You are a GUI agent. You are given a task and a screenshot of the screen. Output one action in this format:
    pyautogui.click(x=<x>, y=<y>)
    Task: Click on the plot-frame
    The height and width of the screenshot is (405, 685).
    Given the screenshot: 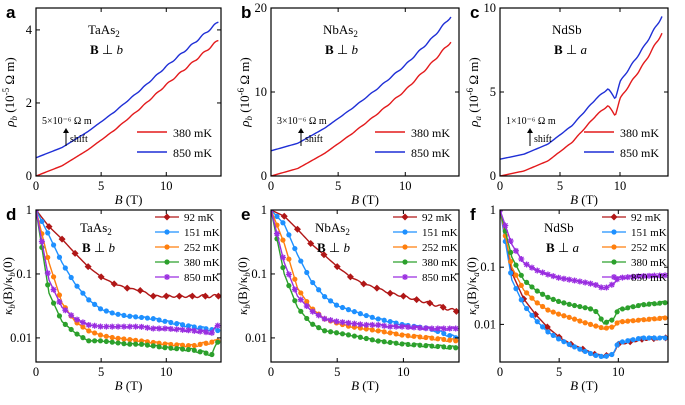 What is the action you would take?
    pyautogui.click(x=128, y=286)
    